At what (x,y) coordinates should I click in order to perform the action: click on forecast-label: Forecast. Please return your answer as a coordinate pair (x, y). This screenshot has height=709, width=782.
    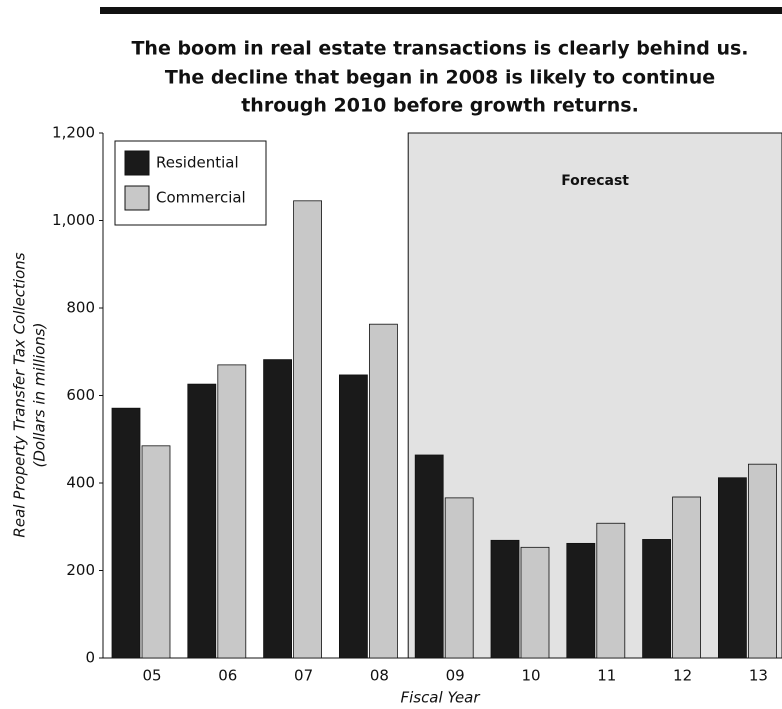
    Looking at the image, I should click on (595, 181).